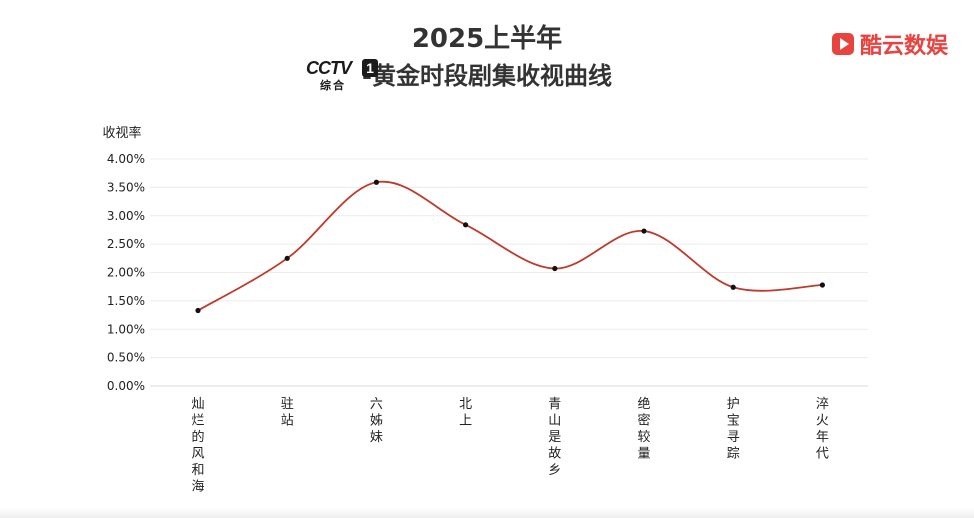 This screenshot has width=974, height=518. What do you see at coordinates (121, 133) in the screenshot?
I see `y-axis-label: 收视率` at bounding box center [121, 133].